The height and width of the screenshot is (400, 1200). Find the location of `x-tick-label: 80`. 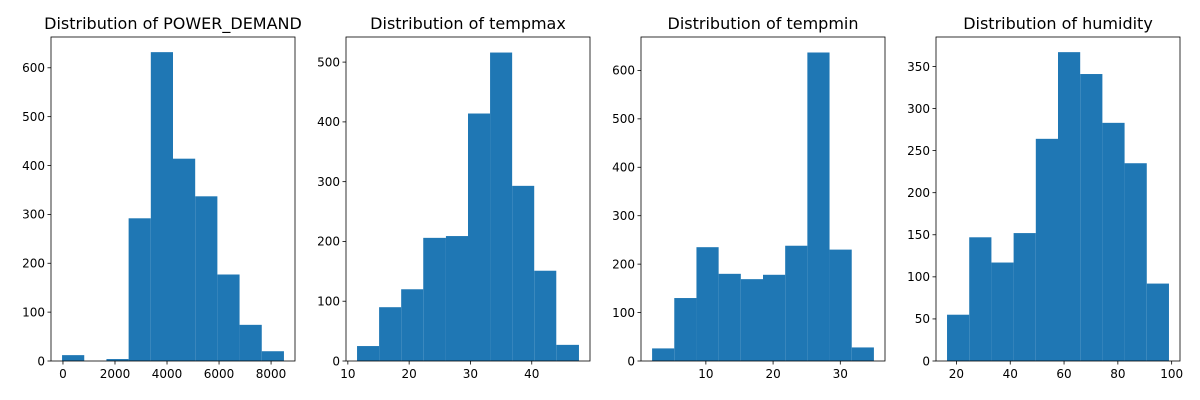

x-tick-label: 80 is located at coordinates (1117, 374).